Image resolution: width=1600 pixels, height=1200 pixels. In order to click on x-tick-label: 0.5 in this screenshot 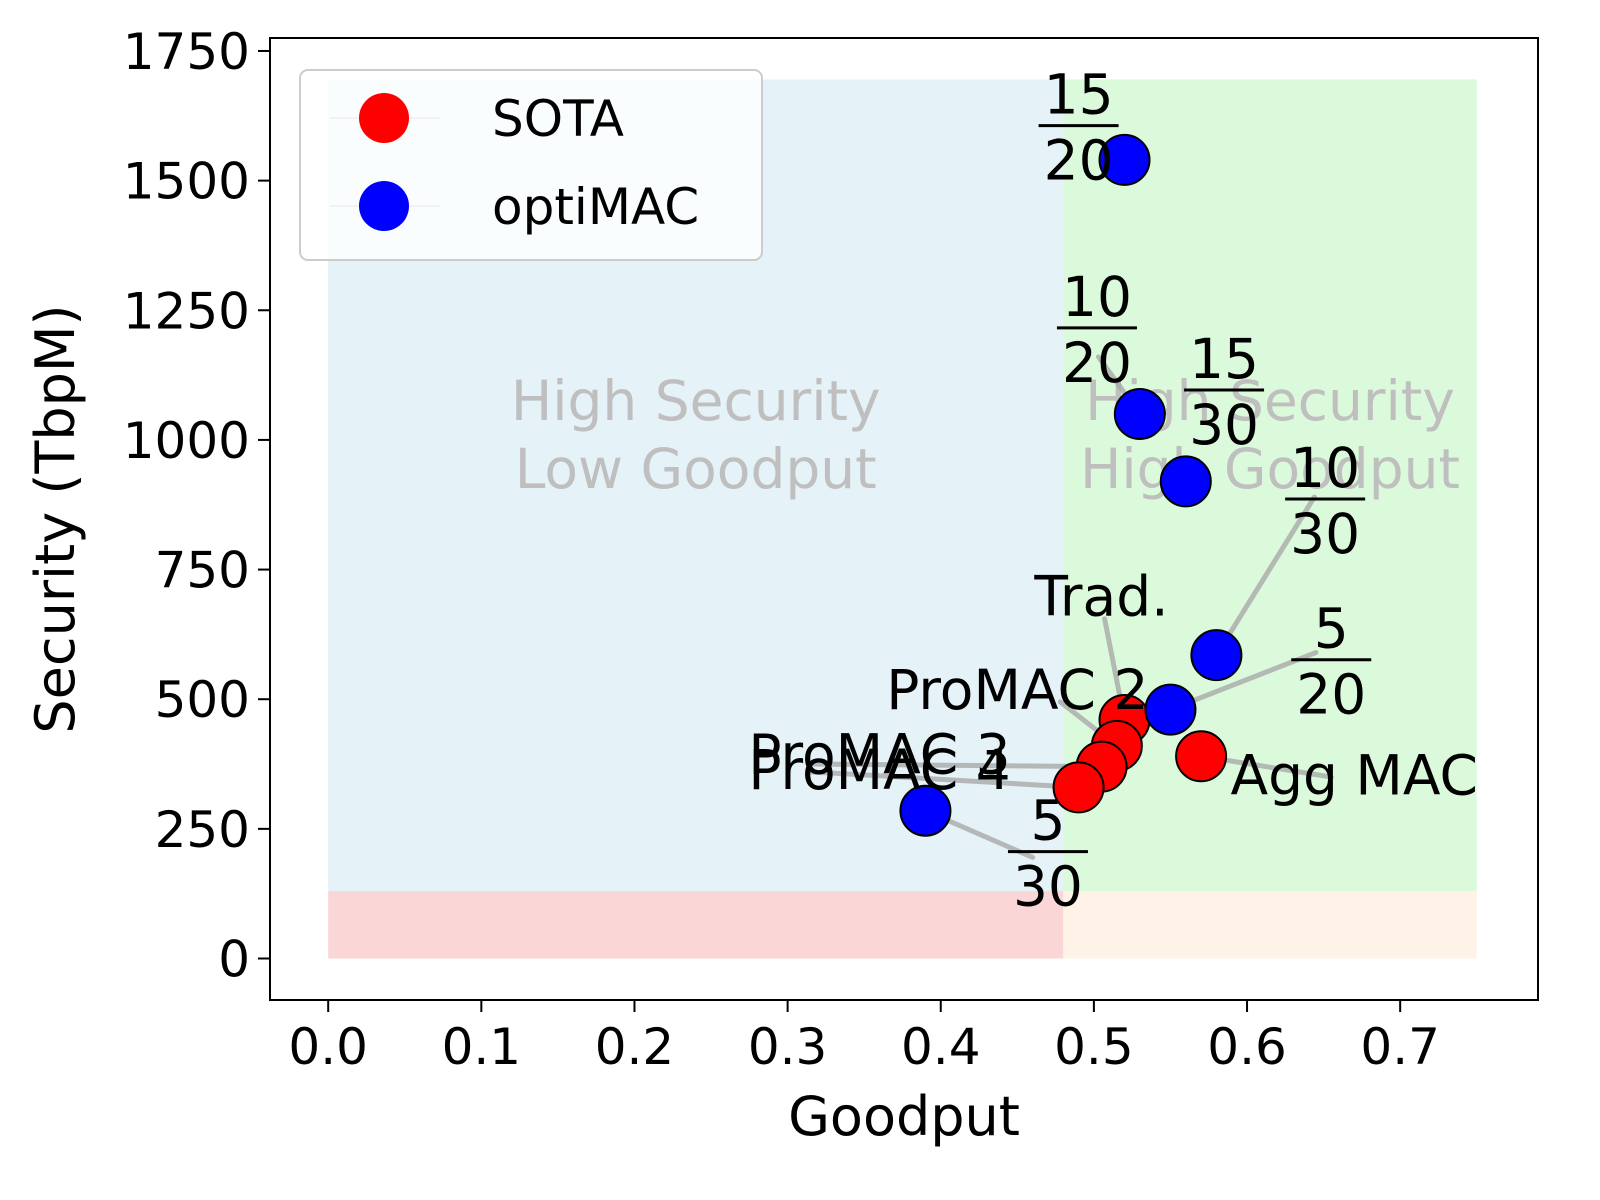, I will do `click(1094, 1047)`.